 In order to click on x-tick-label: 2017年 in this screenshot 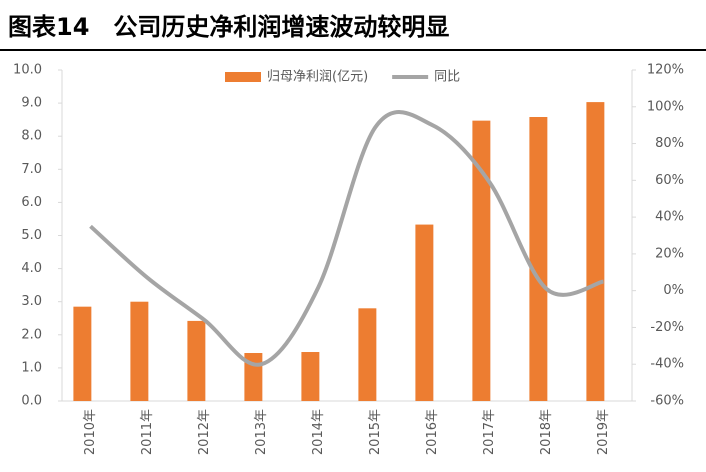, I will do `click(489, 432)`.